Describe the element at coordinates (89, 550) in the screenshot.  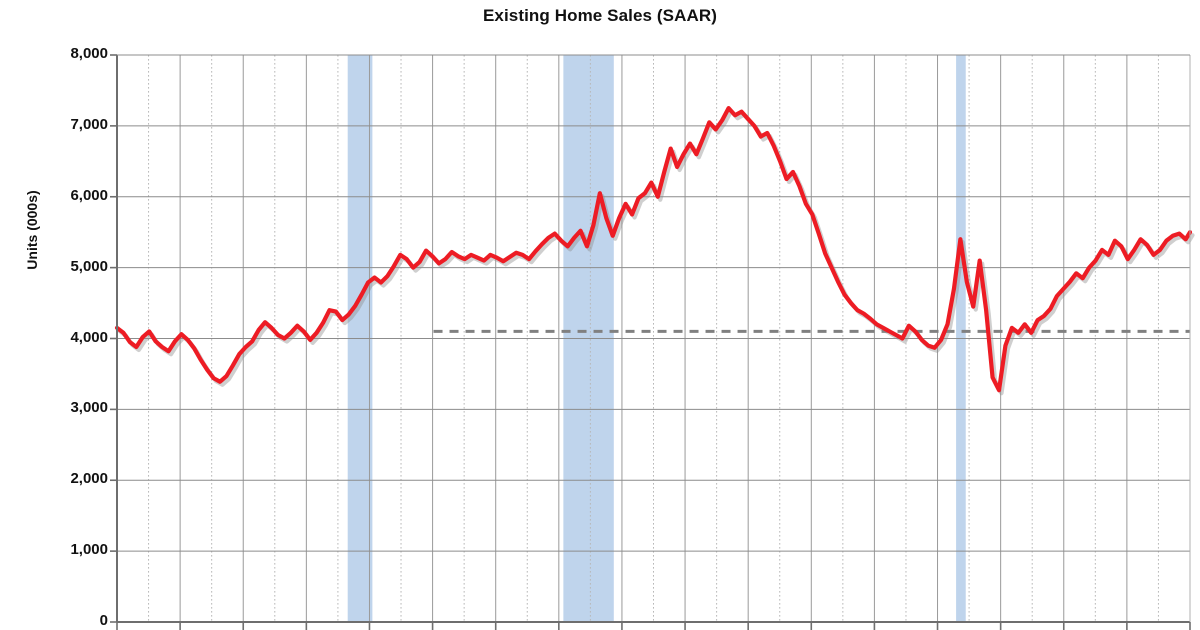
I see `y-tick-label: 1,000` at that location.